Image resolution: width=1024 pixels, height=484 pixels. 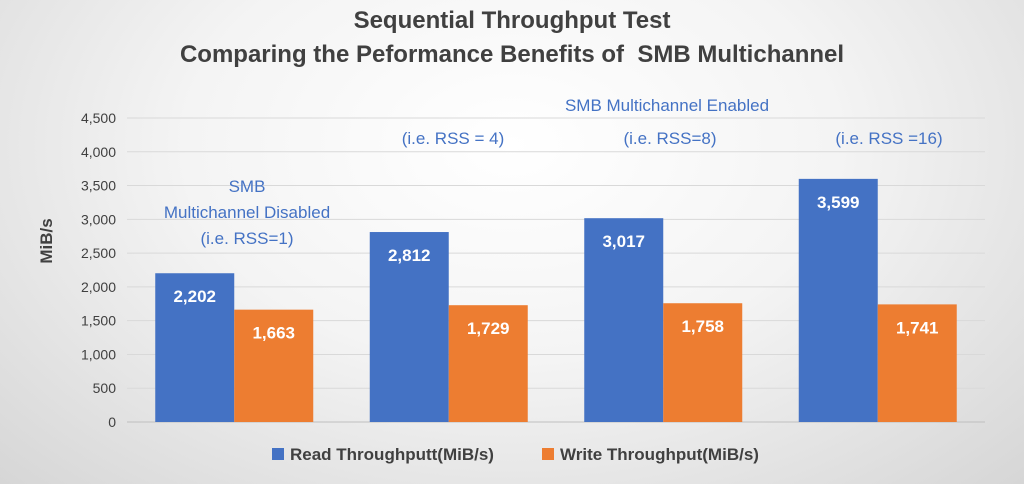 I want to click on data-label-read-1: 2,202, so click(x=194, y=296).